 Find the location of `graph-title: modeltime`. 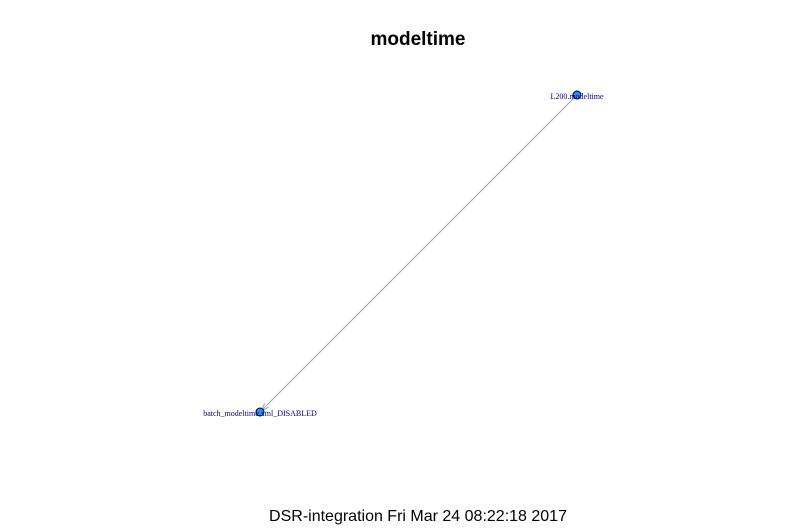

graph-title: modeltime is located at coordinates (418, 39).